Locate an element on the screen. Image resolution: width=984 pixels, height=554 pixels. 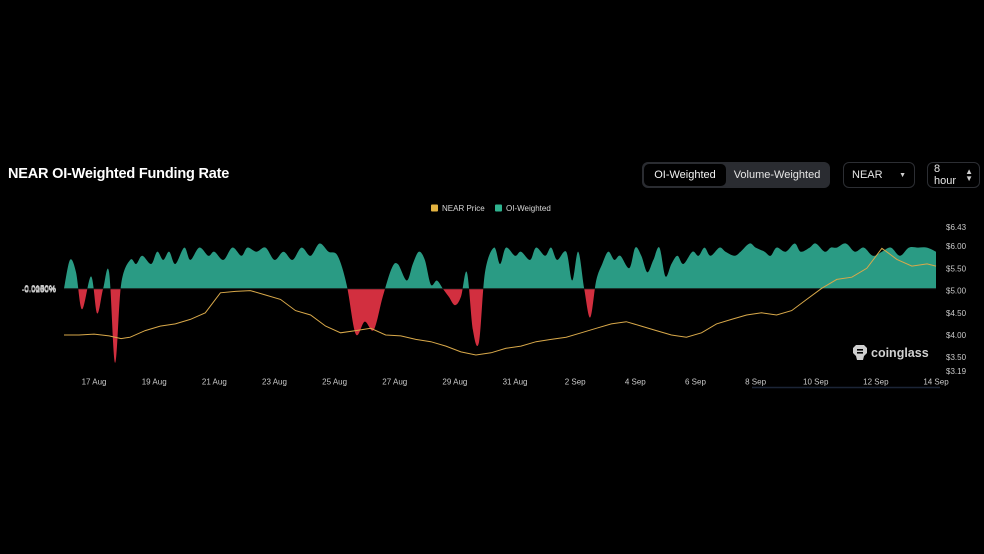
y-left-tick-label: 0.0150% is located at coordinates (40, 288).